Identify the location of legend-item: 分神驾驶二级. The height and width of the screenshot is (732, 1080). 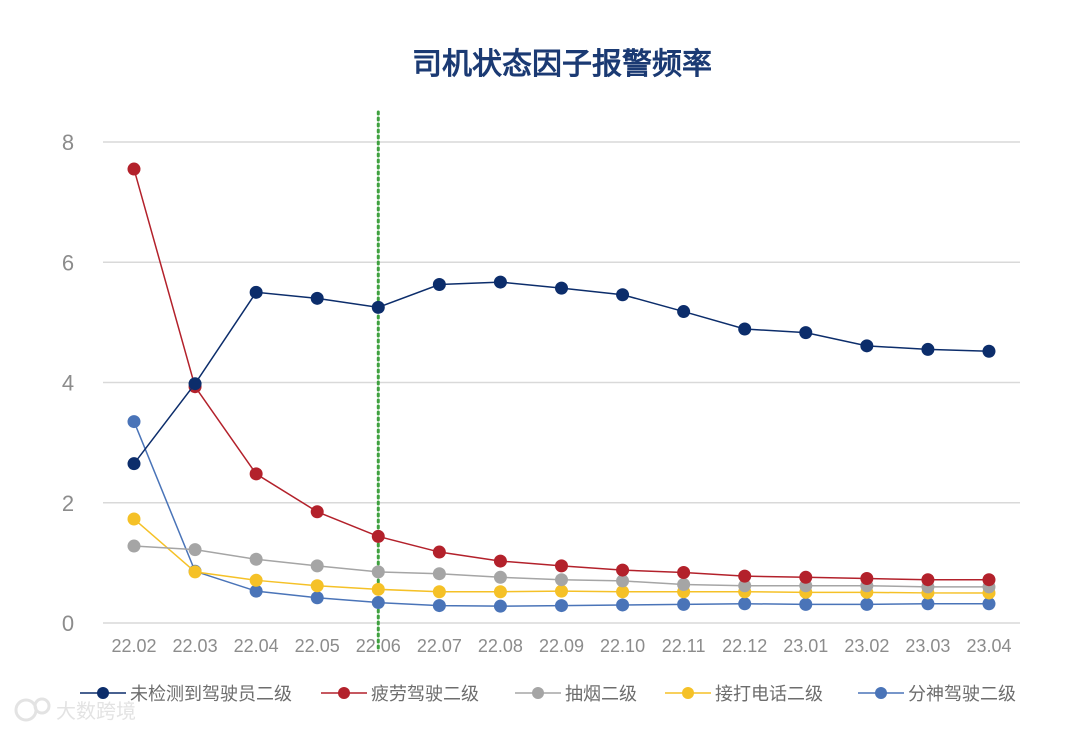
(937, 694).